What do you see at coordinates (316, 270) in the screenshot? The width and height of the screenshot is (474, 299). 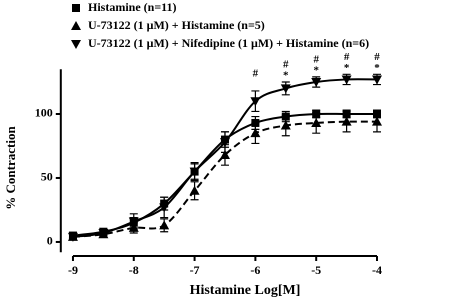 I see `x-tick-label: -5` at bounding box center [316, 270].